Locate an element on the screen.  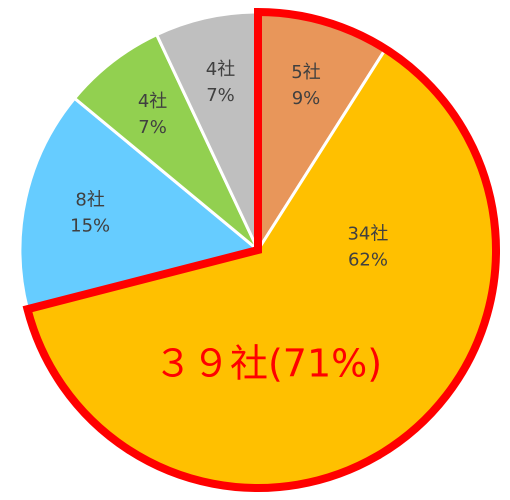
slice-value-label: 9% is located at coordinates (306, 98).